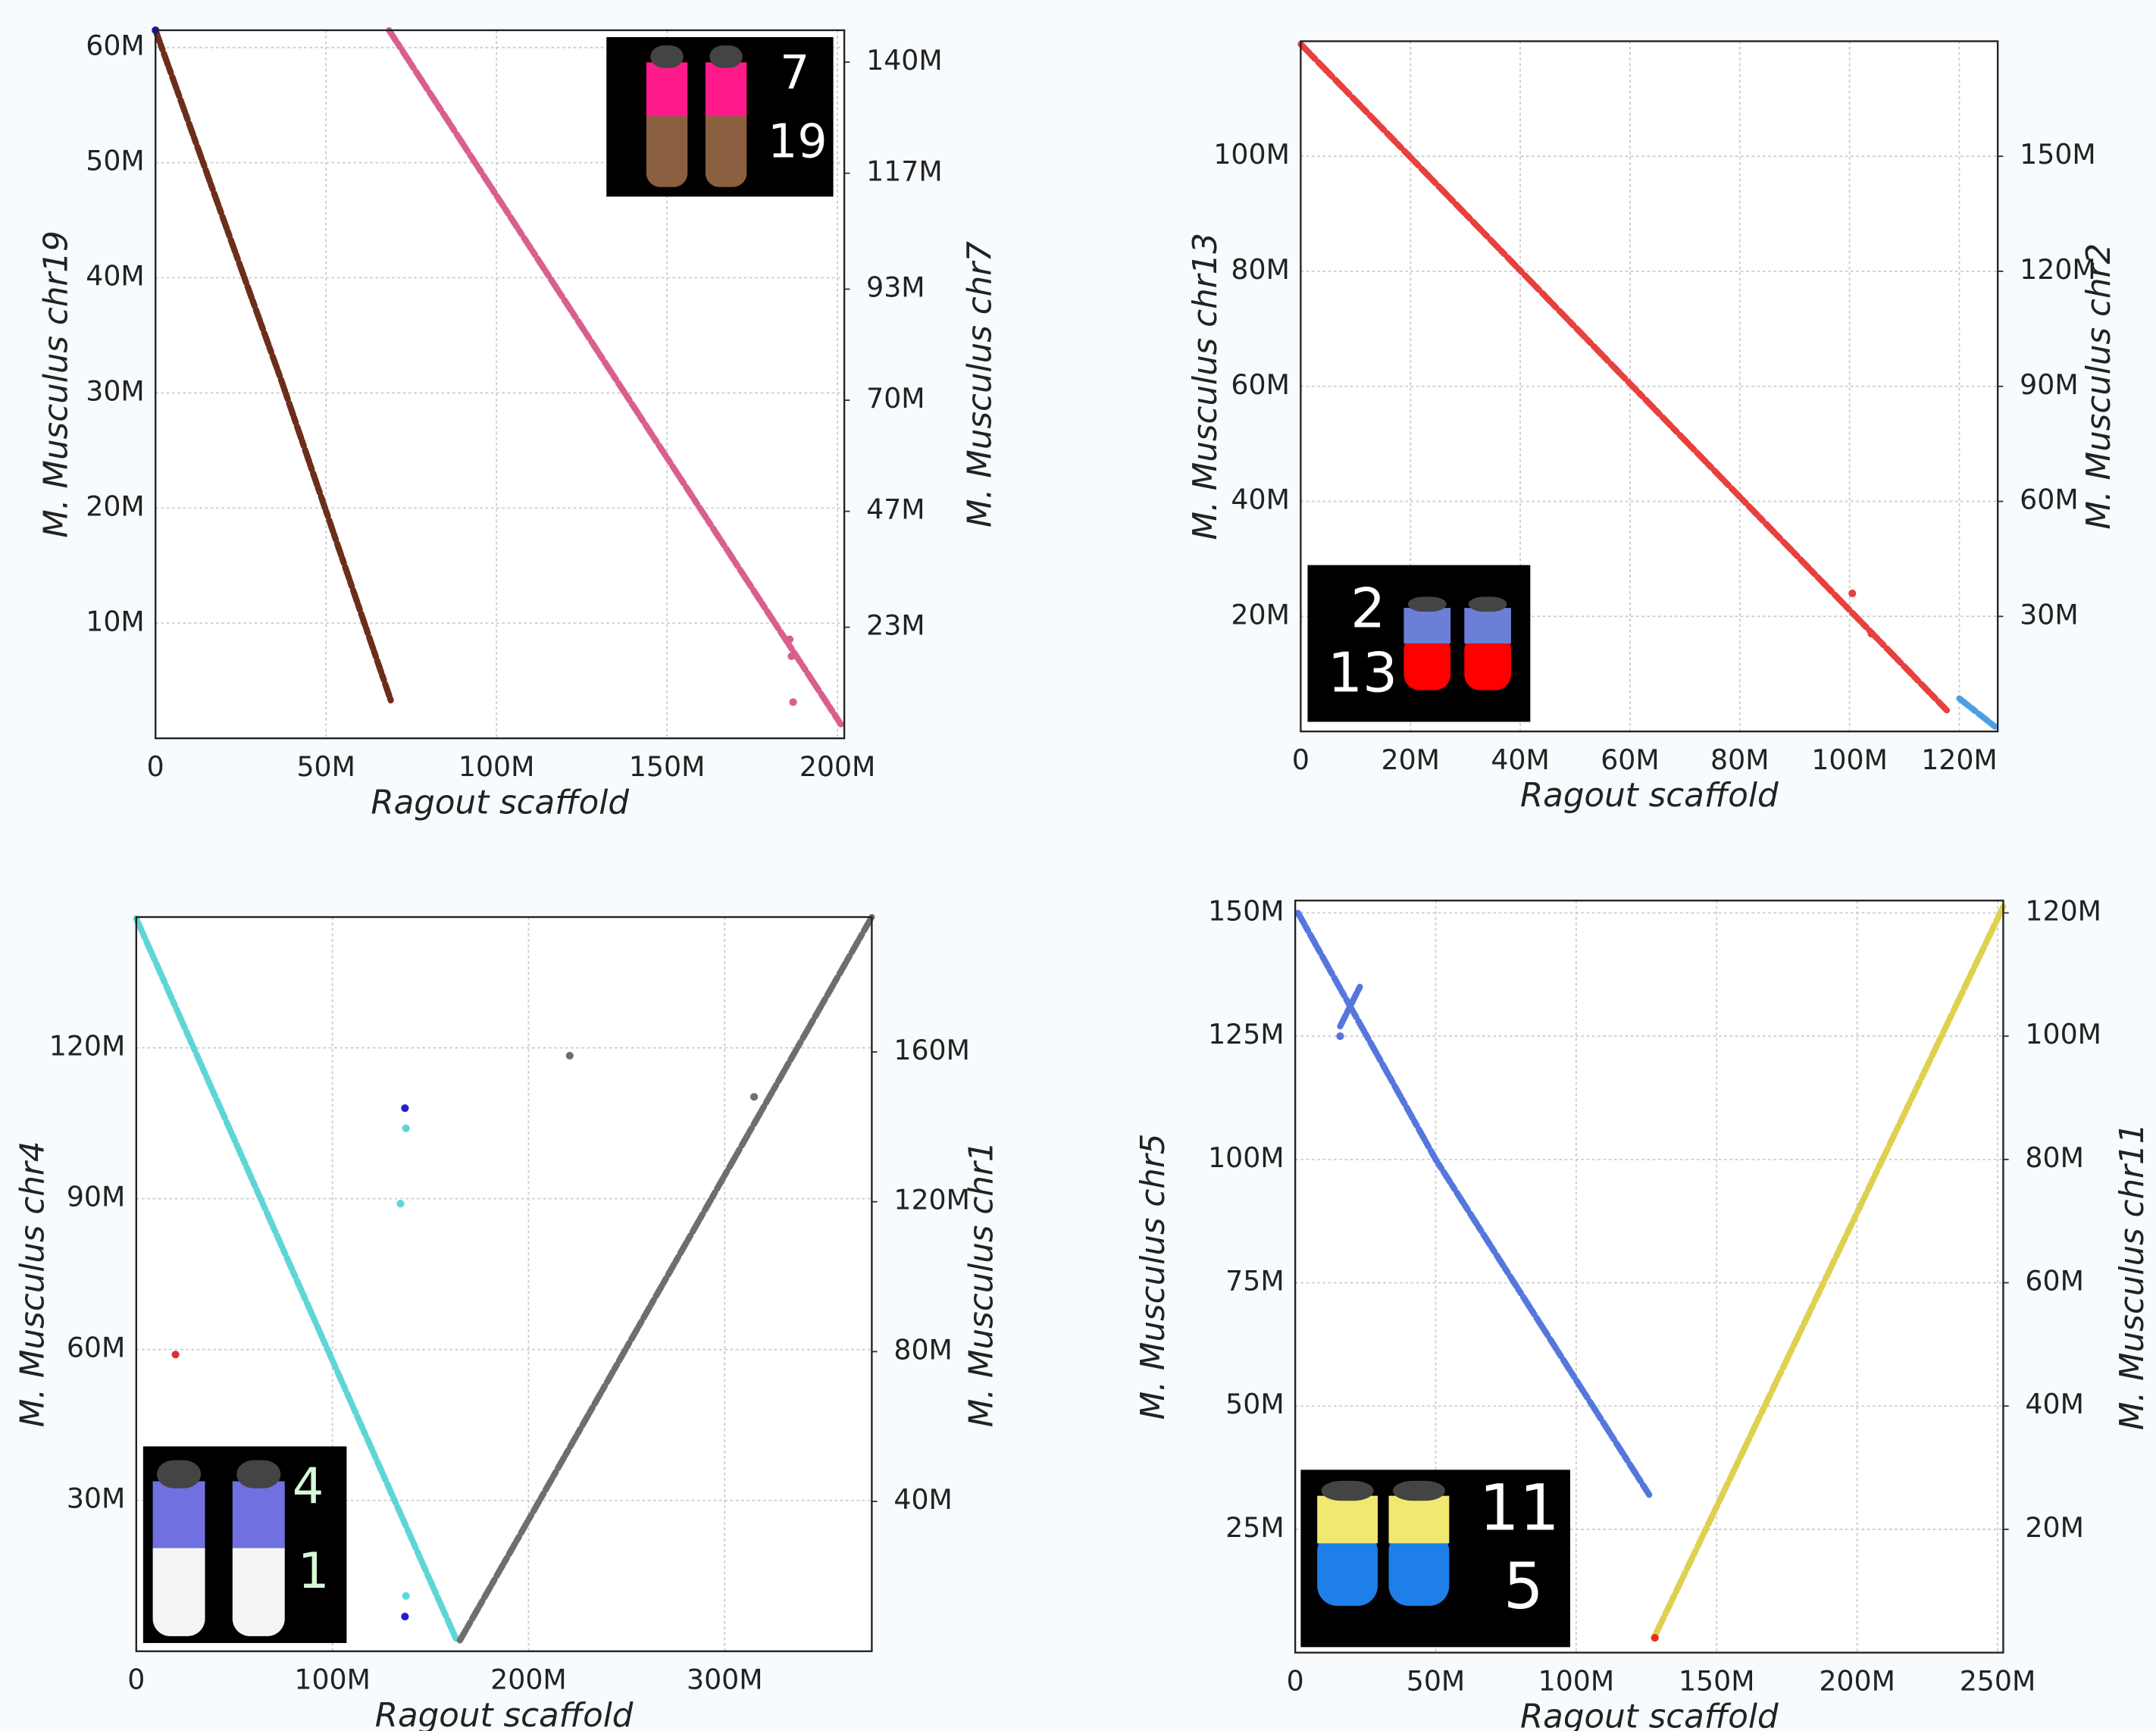 The height and width of the screenshot is (1731, 2156). What do you see at coordinates (1362, 674) in the screenshot?
I see `inset-label: 13` at bounding box center [1362, 674].